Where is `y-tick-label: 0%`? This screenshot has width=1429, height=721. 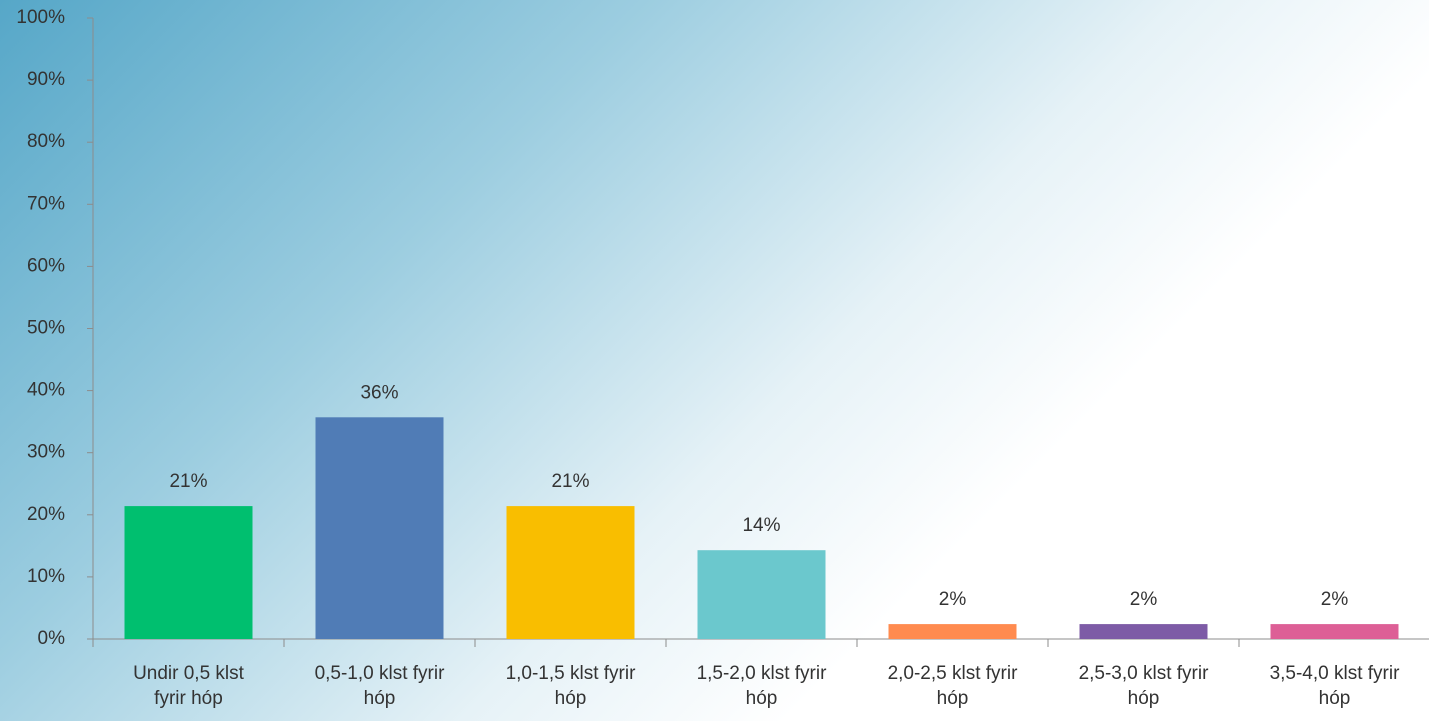 y-tick-label: 0% is located at coordinates (52, 638).